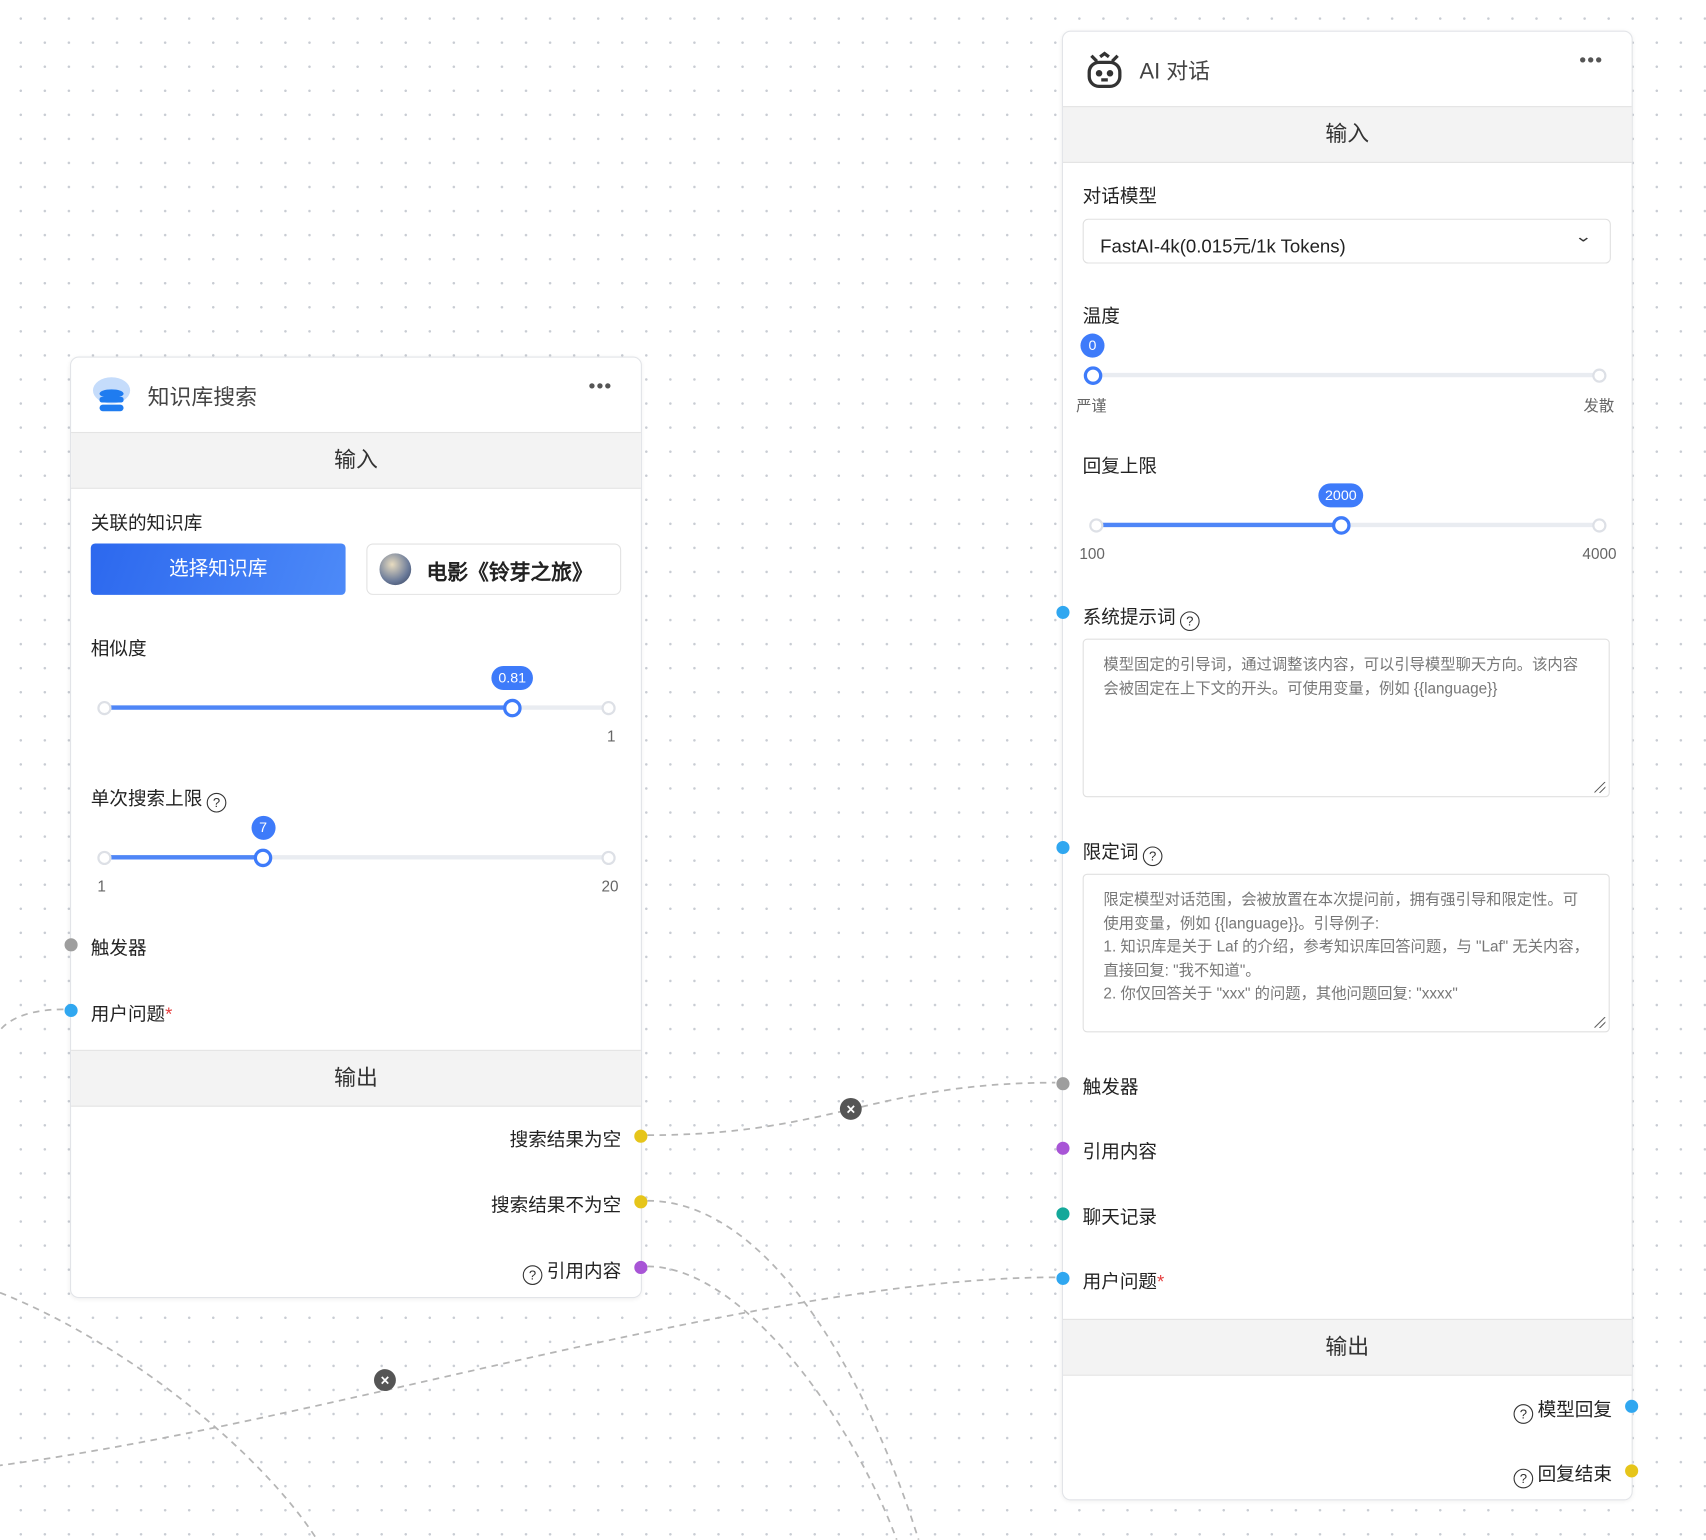 The width and height of the screenshot is (1706, 1540). Describe the element at coordinates (218, 569) in the screenshot. I see `select-kb-button: 选择知识库` at that location.